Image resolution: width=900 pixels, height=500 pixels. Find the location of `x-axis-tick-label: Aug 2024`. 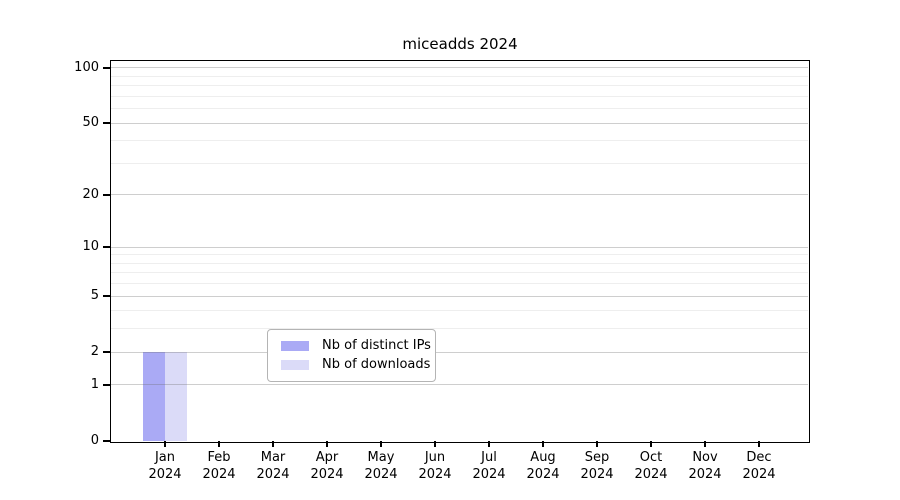

x-axis-tick-label: Aug 2024 is located at coordinates (543, 466).